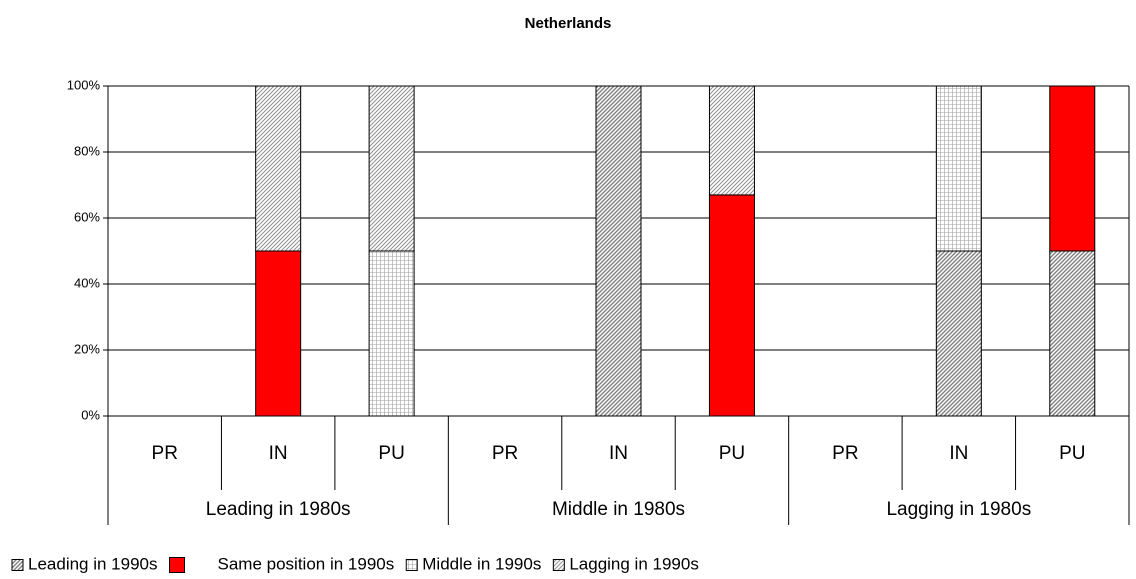 The height and width of the screenshot is (579, 1136). I want to click on legend-label: Same position in 1990s, so click(306, 563).